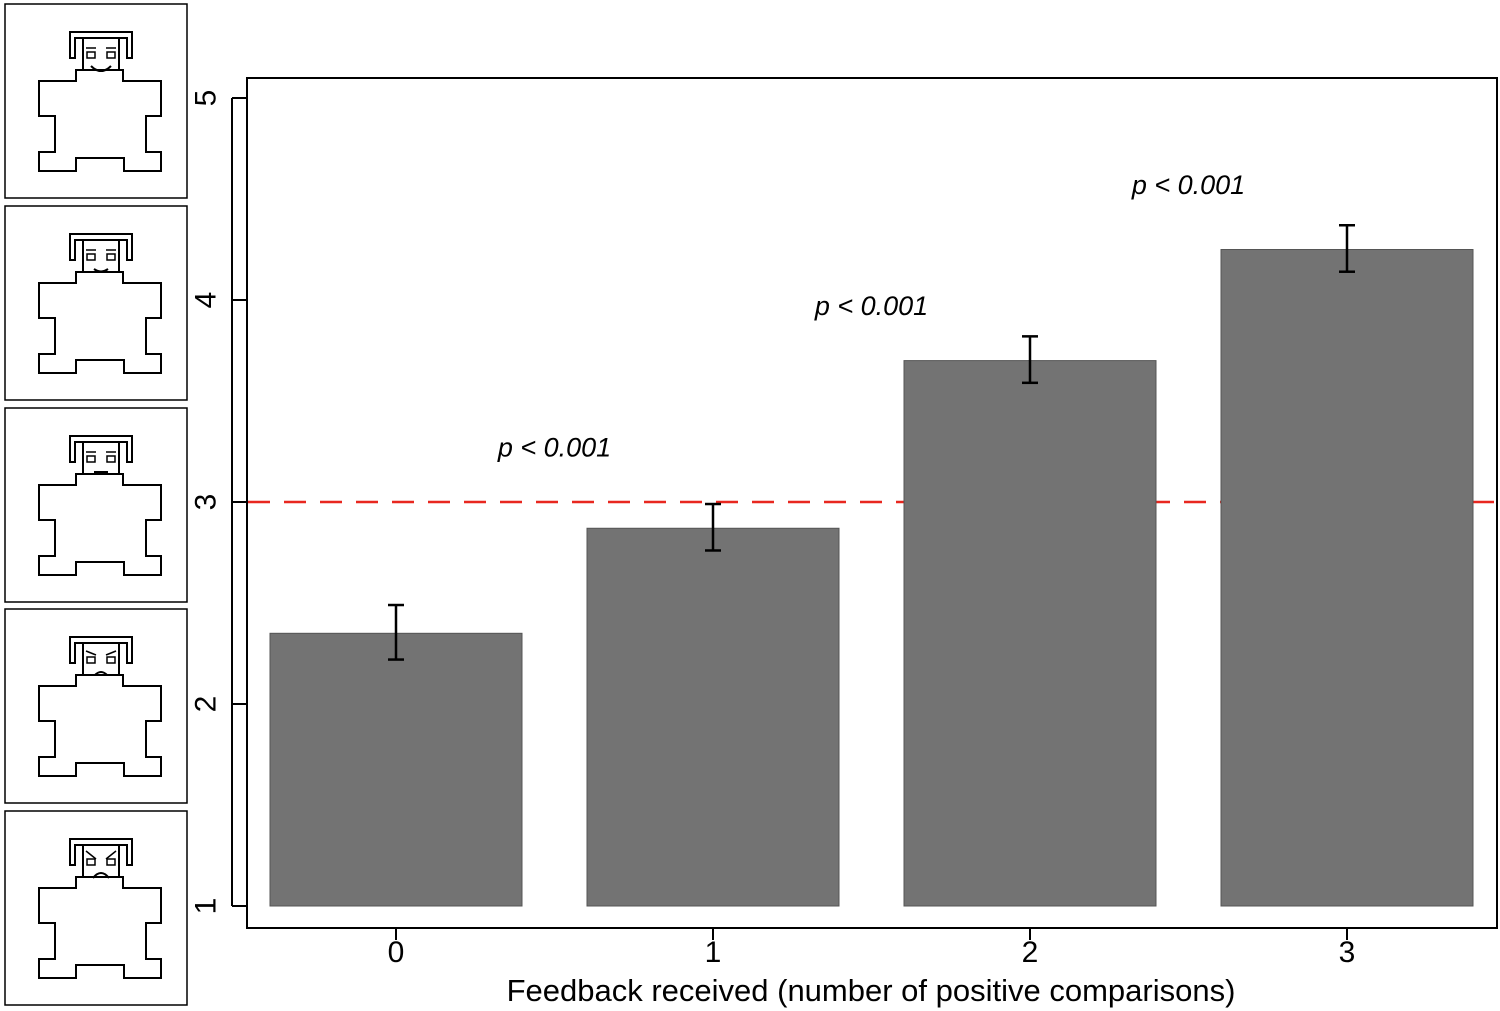 Image resolution: width=1500 pixels, height=1011 pixels. What do you see at coordinates (96, 303) in the screenshot?
I see `smile-slight-icon` at bounding box center [96, 303].